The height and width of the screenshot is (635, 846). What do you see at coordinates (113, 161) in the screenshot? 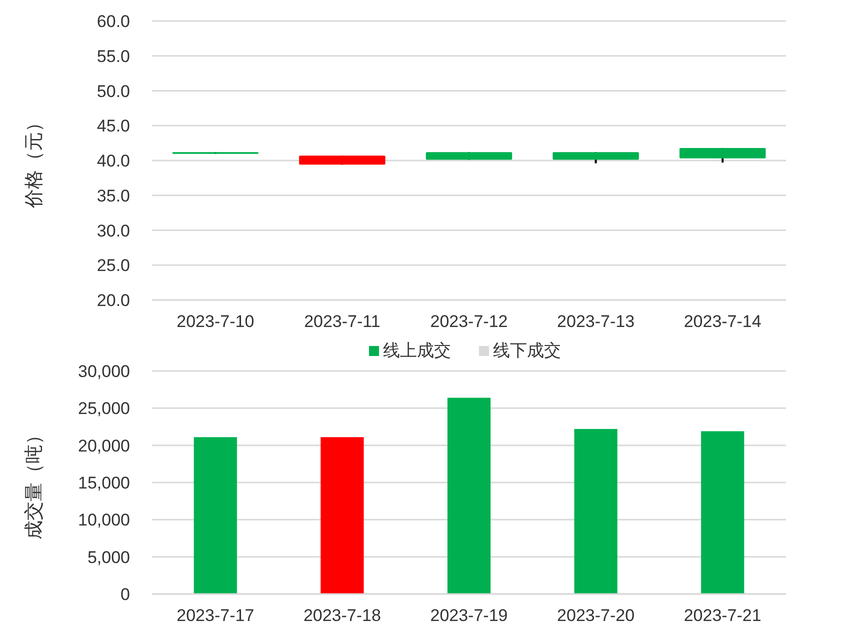
I see `y-tick-label: 40.0` at bounding box center [113, 161].